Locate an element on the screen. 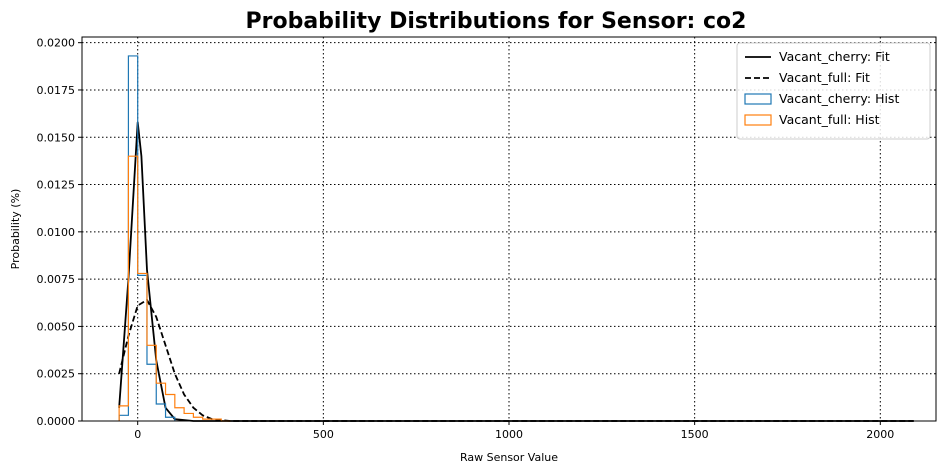 The height and width of the screenshot is (473, 944). legend-label: Vacant_cherry: Fit is located at coordinates (834, 56).